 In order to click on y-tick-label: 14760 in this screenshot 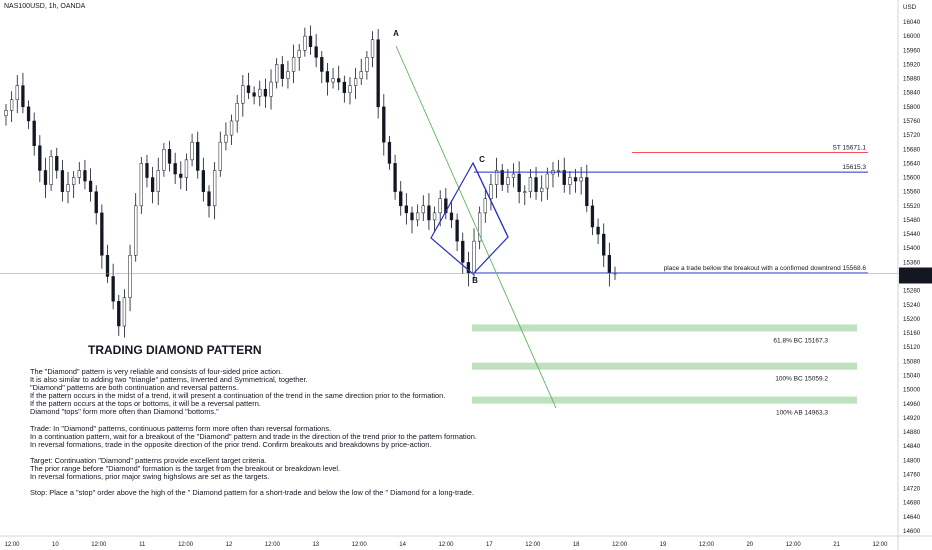, I will do `click(912, 474)`.